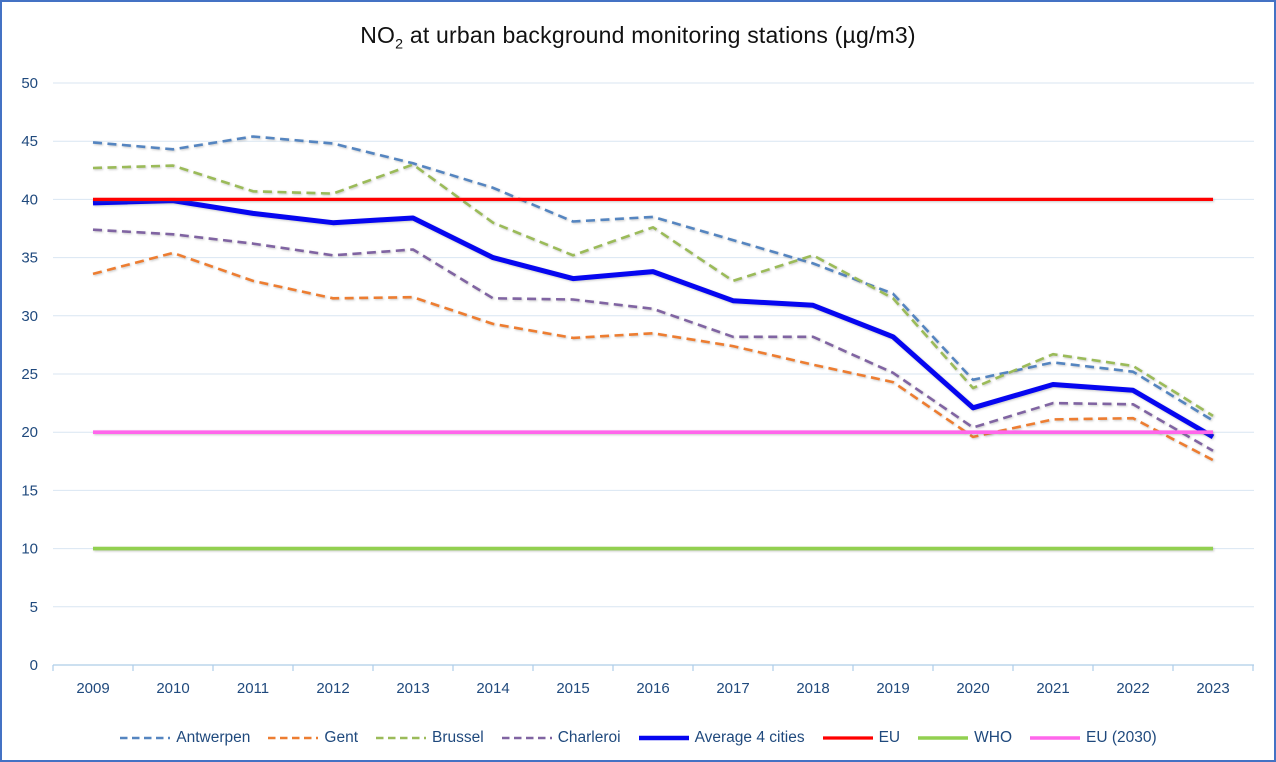  I want to click on legend-item-antwerpen: Antwerpen, so click(184, 738).